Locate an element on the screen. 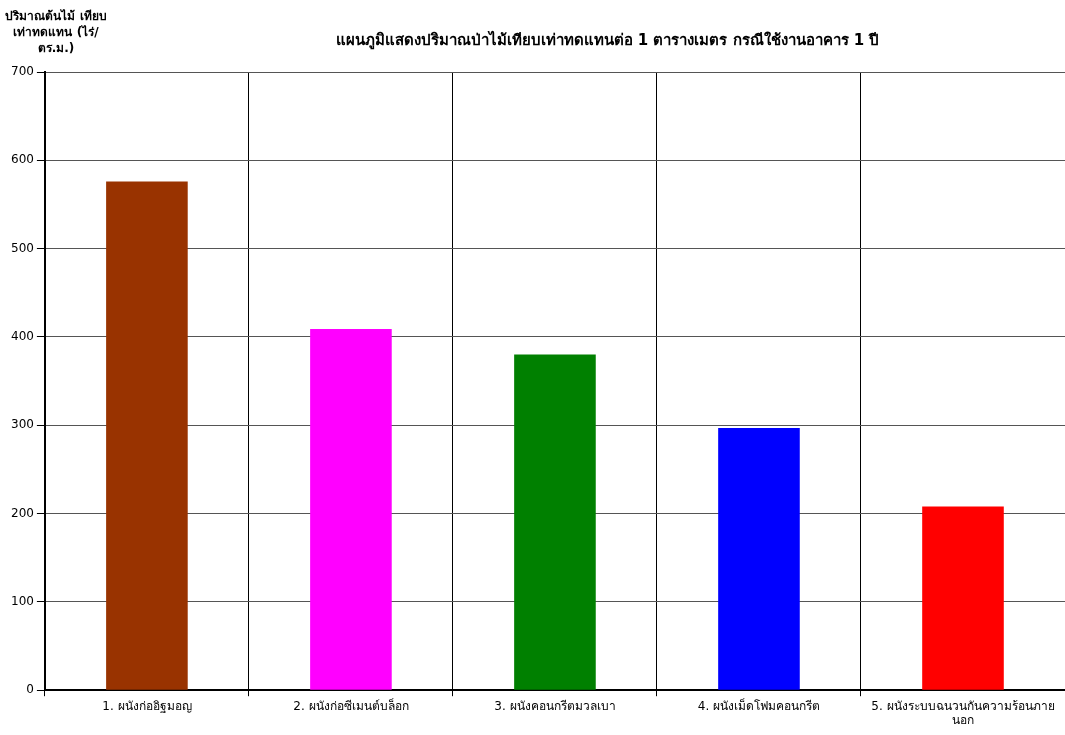 This screenshot has width=1065, height=735. x-tick-label: 3. ผนังคอนกรีตมวลเบา is located at coordinates (555, 705).